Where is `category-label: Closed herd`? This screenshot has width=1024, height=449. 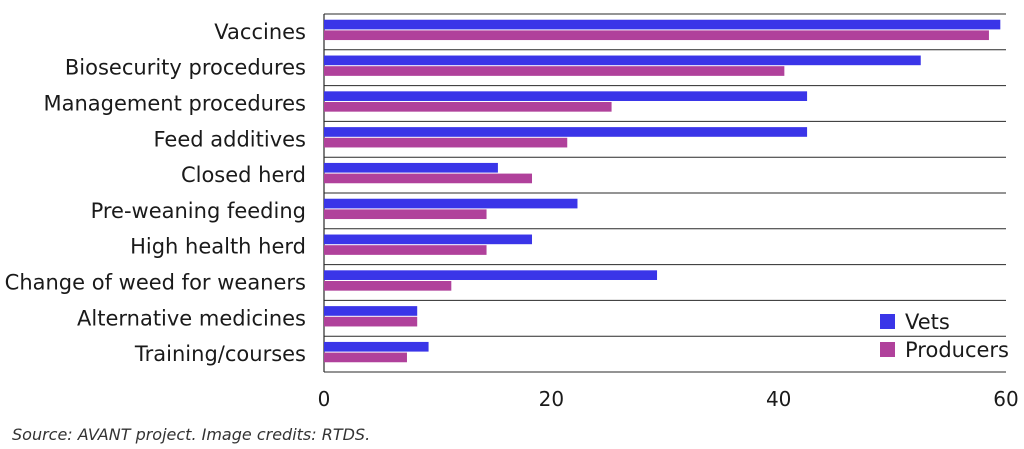 category-label: Closed herd is located at coordinates (243, 175).